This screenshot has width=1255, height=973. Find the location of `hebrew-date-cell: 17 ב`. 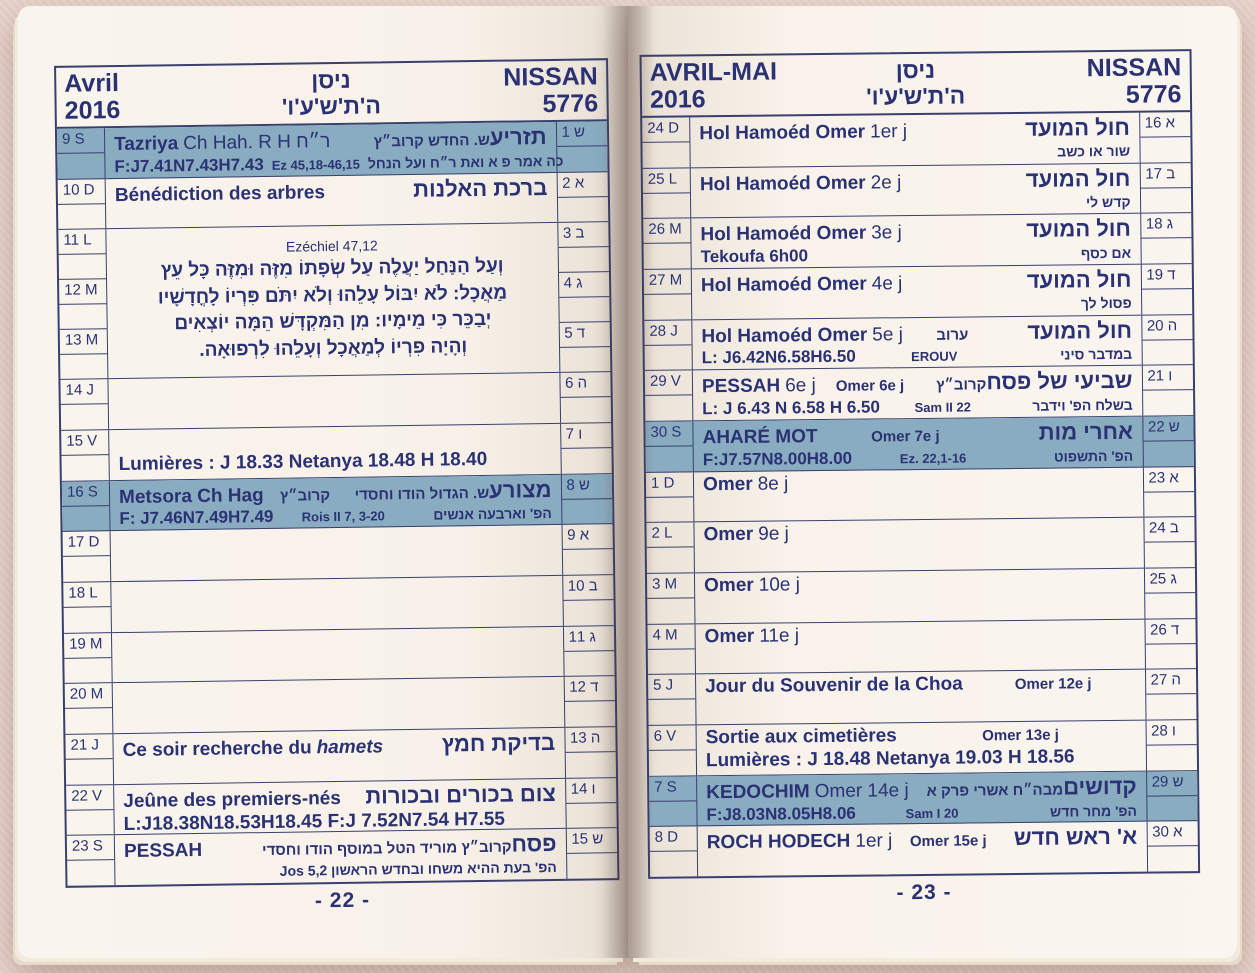

hebrew-date-cell: 17 ב is located at coordinates (1164, 188).